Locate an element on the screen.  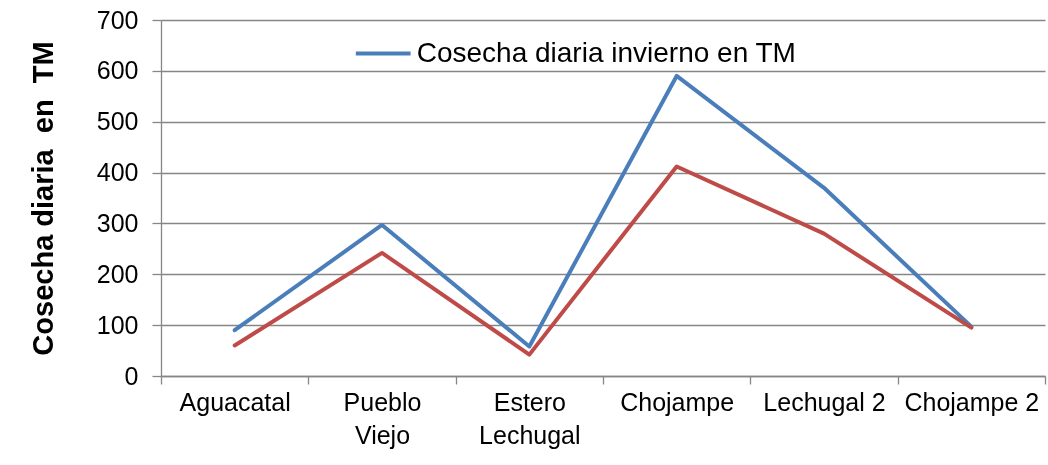
x-tick-label: Pueblo Viejo is located at coordinates (382, 418).